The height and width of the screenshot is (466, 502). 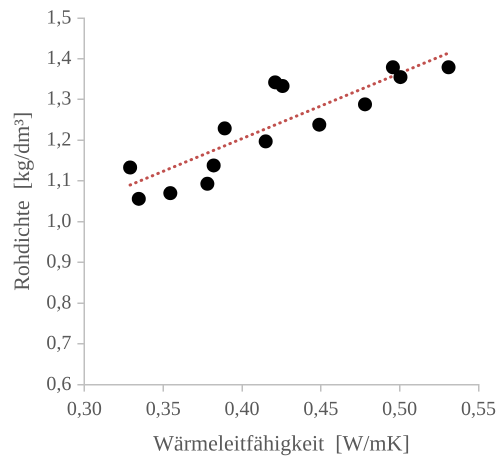 What do you see at coordinates (478, 409) in the screenshot?
I see `x-tick-label: 0,55` at bounding box center [478, 409].